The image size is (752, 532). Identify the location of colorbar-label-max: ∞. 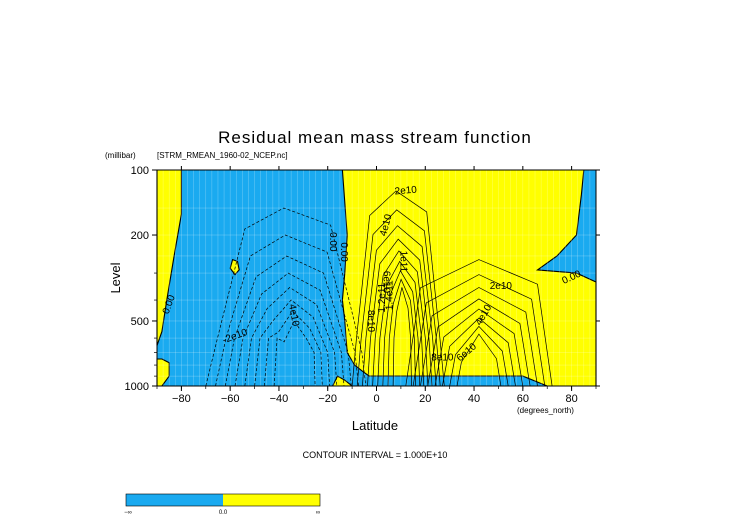
(318, 513).